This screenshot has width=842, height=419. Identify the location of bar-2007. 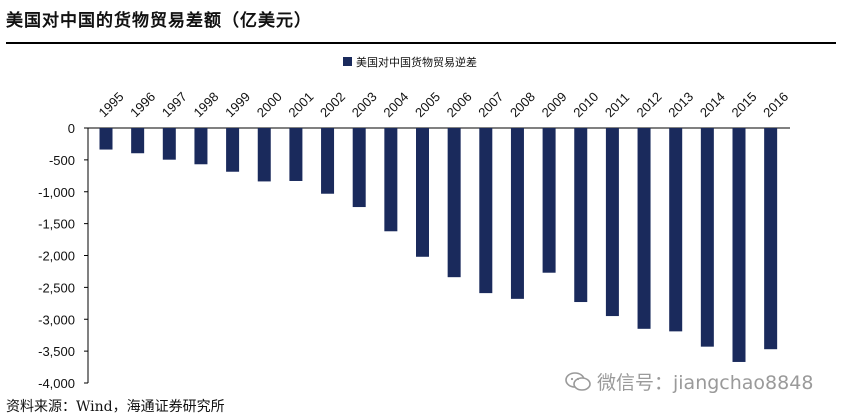
(486, 211).